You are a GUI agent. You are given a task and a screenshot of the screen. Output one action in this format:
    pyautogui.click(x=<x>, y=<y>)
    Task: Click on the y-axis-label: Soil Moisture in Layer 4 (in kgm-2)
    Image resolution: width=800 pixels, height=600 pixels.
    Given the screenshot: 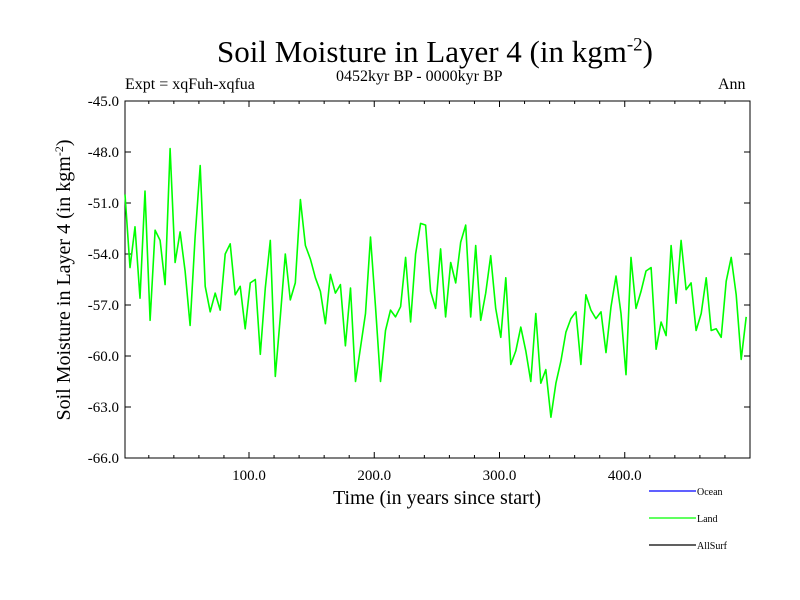 What is the action you would take?
    pyautogui.click(x=63, y=279)
    